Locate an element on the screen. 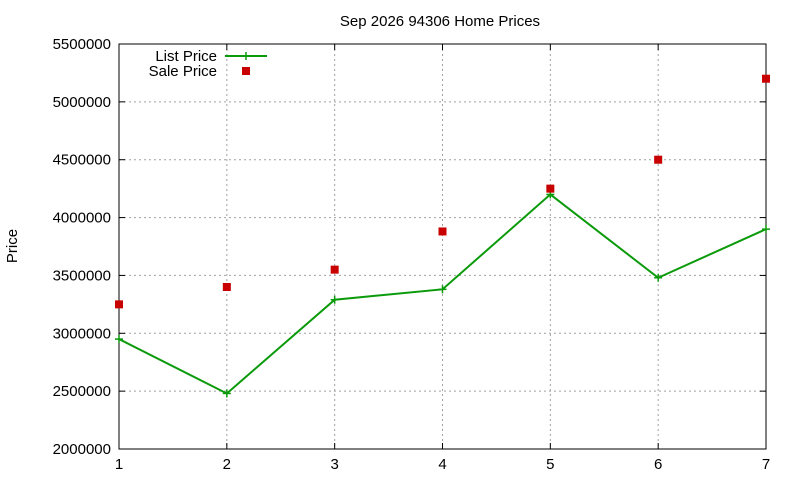  x-tick-label: 6 is located at coordinates (658, 464).